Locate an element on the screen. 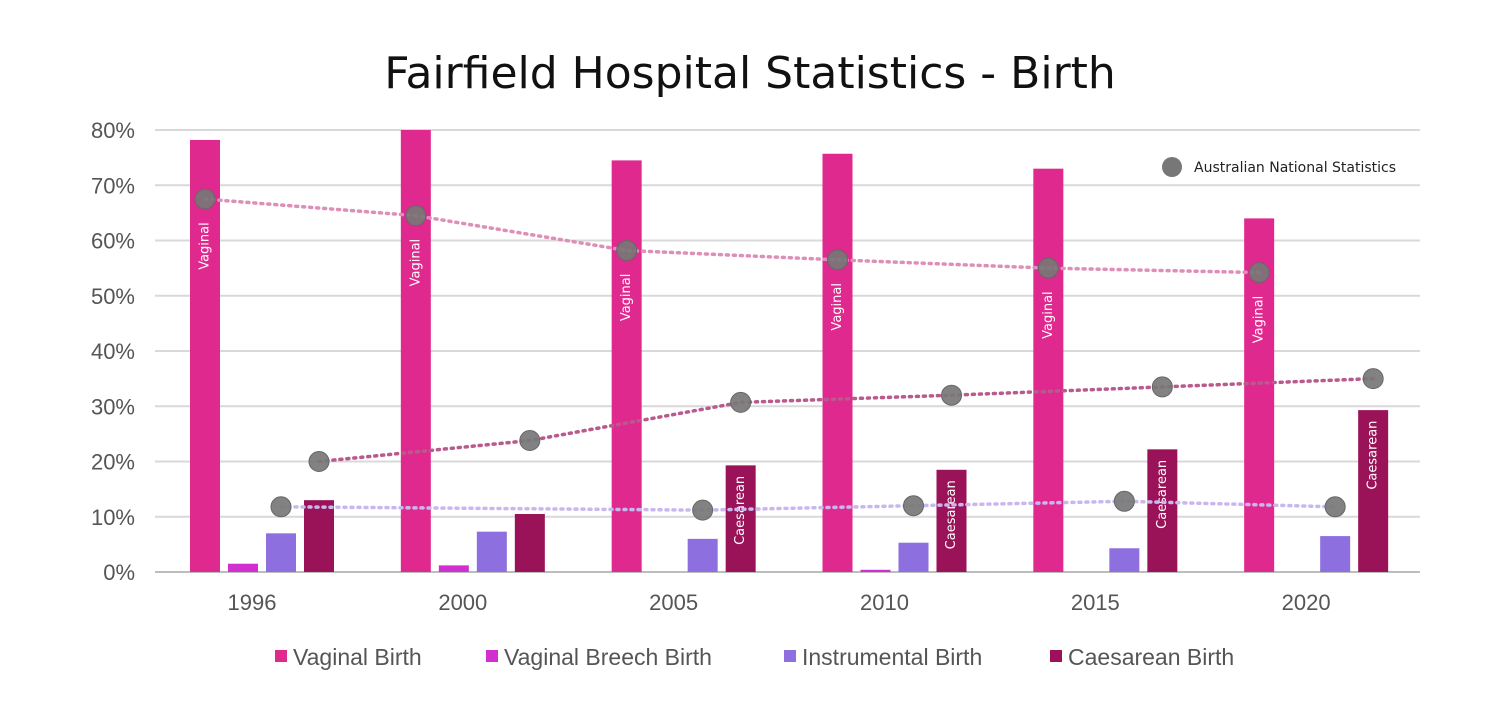 The width and height of the screenshot is (1500, 708). x-tick-label: 2020 is located at coordinates (1306, 602).